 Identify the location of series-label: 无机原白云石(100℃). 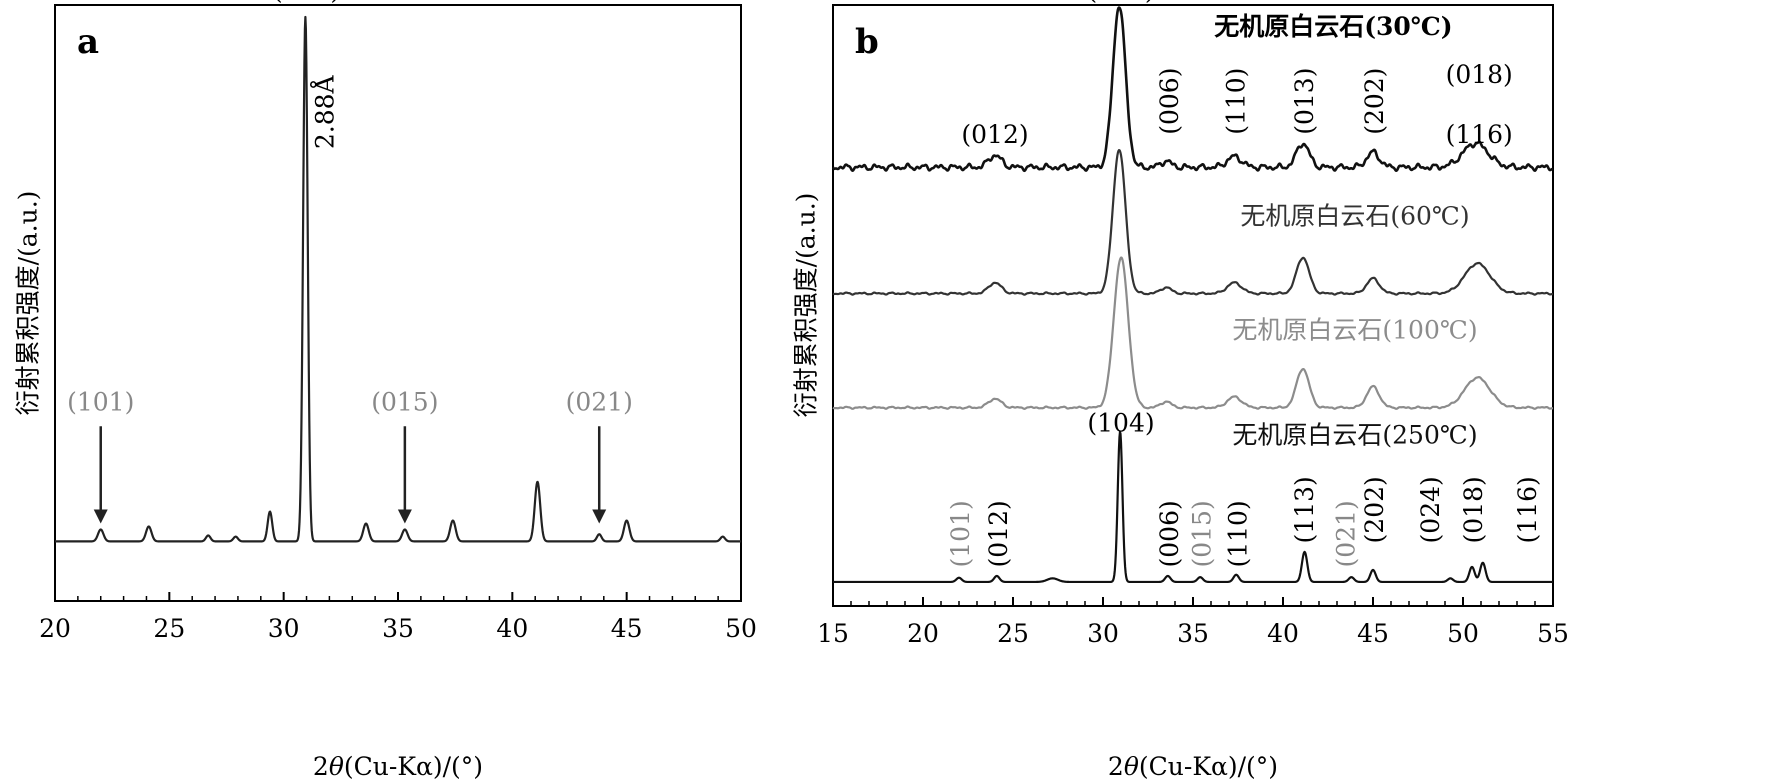
(1354, 330).